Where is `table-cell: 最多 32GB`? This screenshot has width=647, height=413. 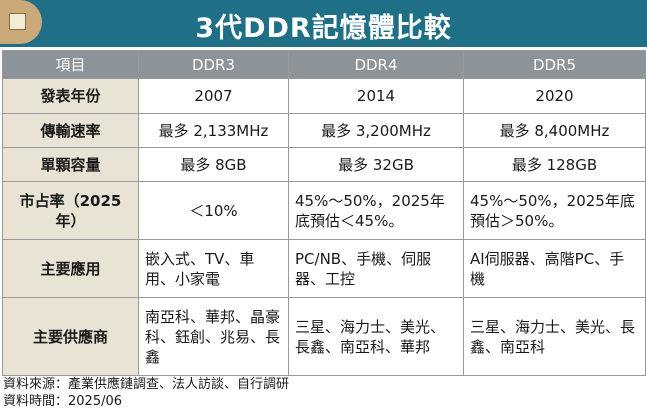 table-cell: 最多 32GB is located at coordinates (376, 164).